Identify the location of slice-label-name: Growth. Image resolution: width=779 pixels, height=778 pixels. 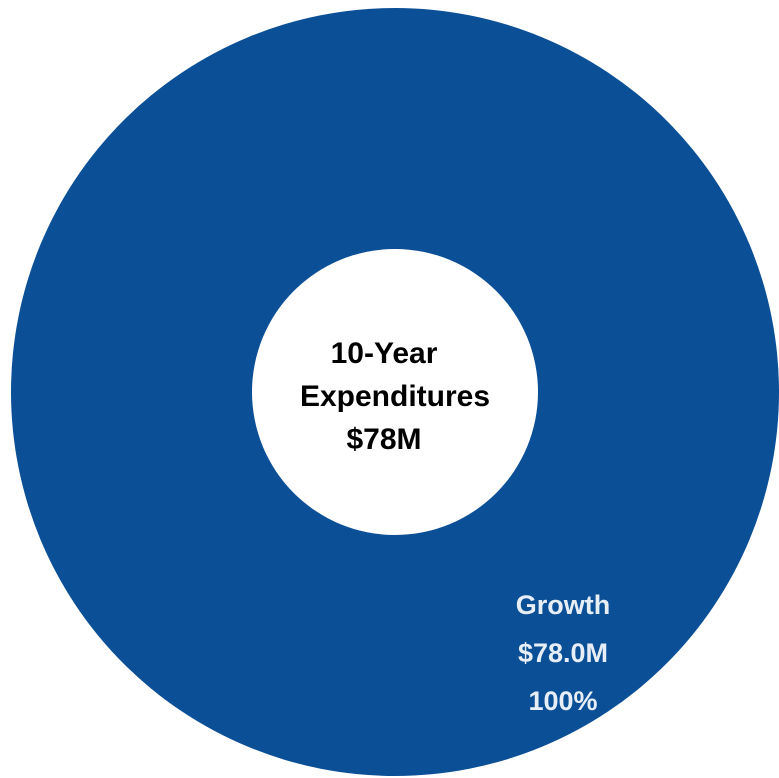
(563, 605).